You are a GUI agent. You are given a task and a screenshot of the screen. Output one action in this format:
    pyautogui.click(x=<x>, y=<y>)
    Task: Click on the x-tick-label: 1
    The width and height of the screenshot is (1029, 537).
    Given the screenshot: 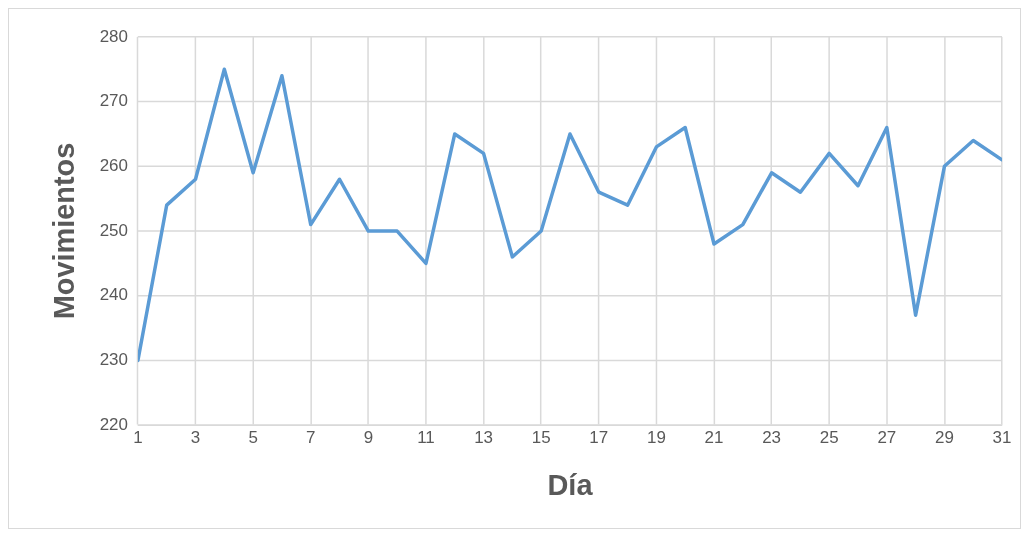 What is the action you would take?
    pyautogui.click(x=138, y=438)
    